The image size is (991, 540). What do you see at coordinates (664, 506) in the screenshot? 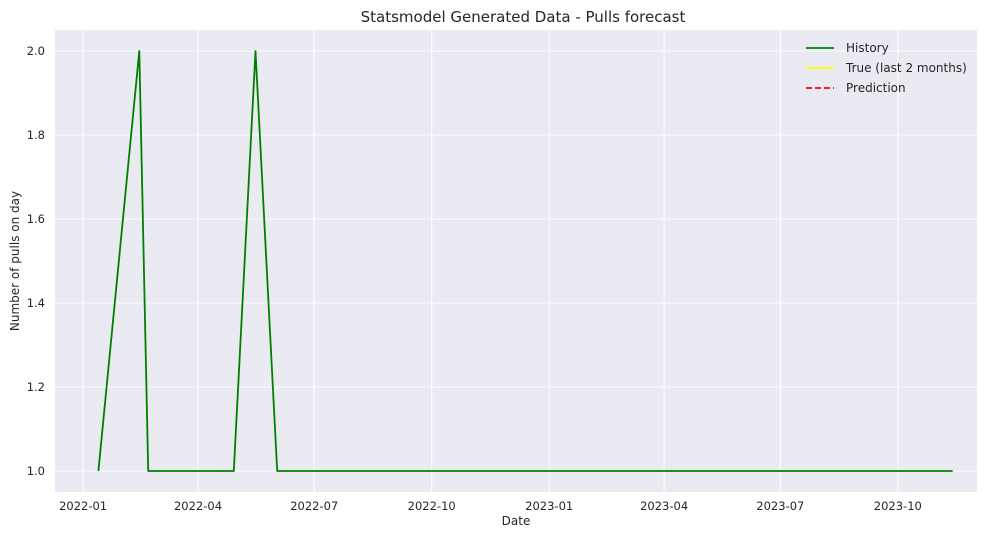
I see `x-tick-label: 2023-04` at bounding box center [664, 506].